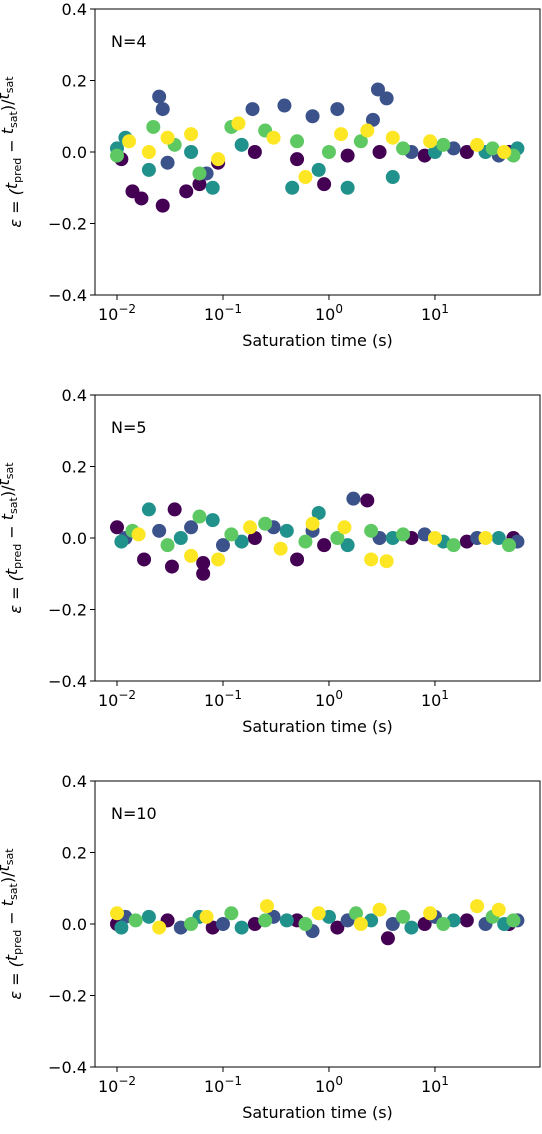 Image resolution: width=542 pixels, height=1134 pixels. I want to click on x-tick-label: 10⁻², so click(117, 313).